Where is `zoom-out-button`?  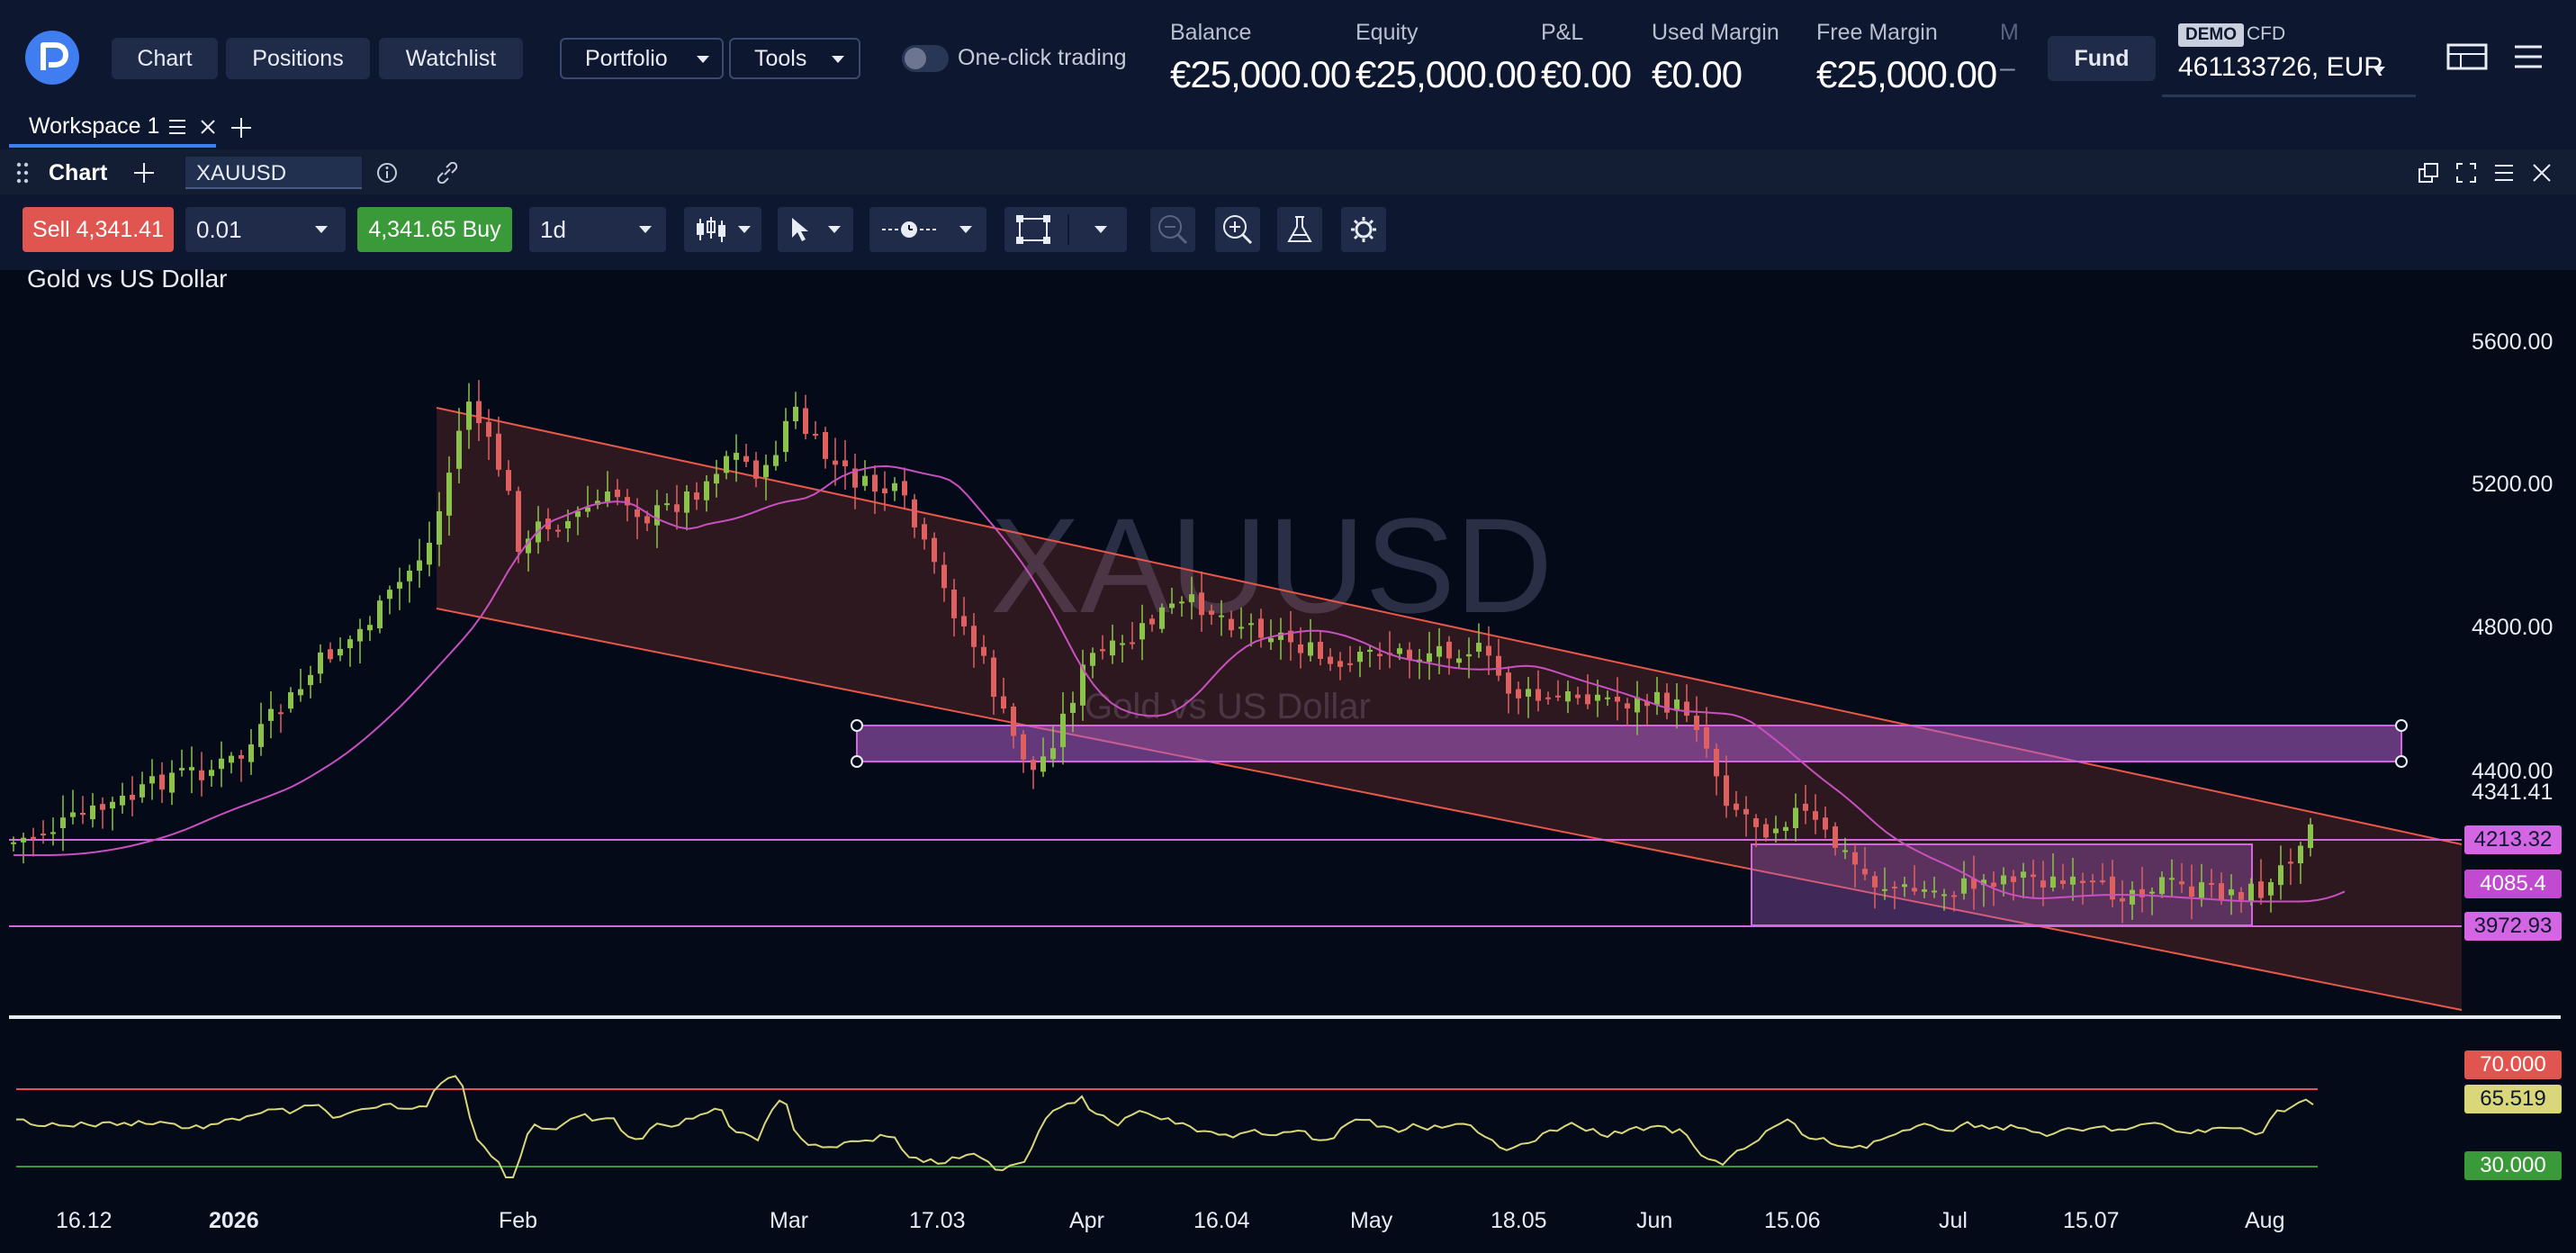 zoom-out-button is located at coordinates (1172, 230).